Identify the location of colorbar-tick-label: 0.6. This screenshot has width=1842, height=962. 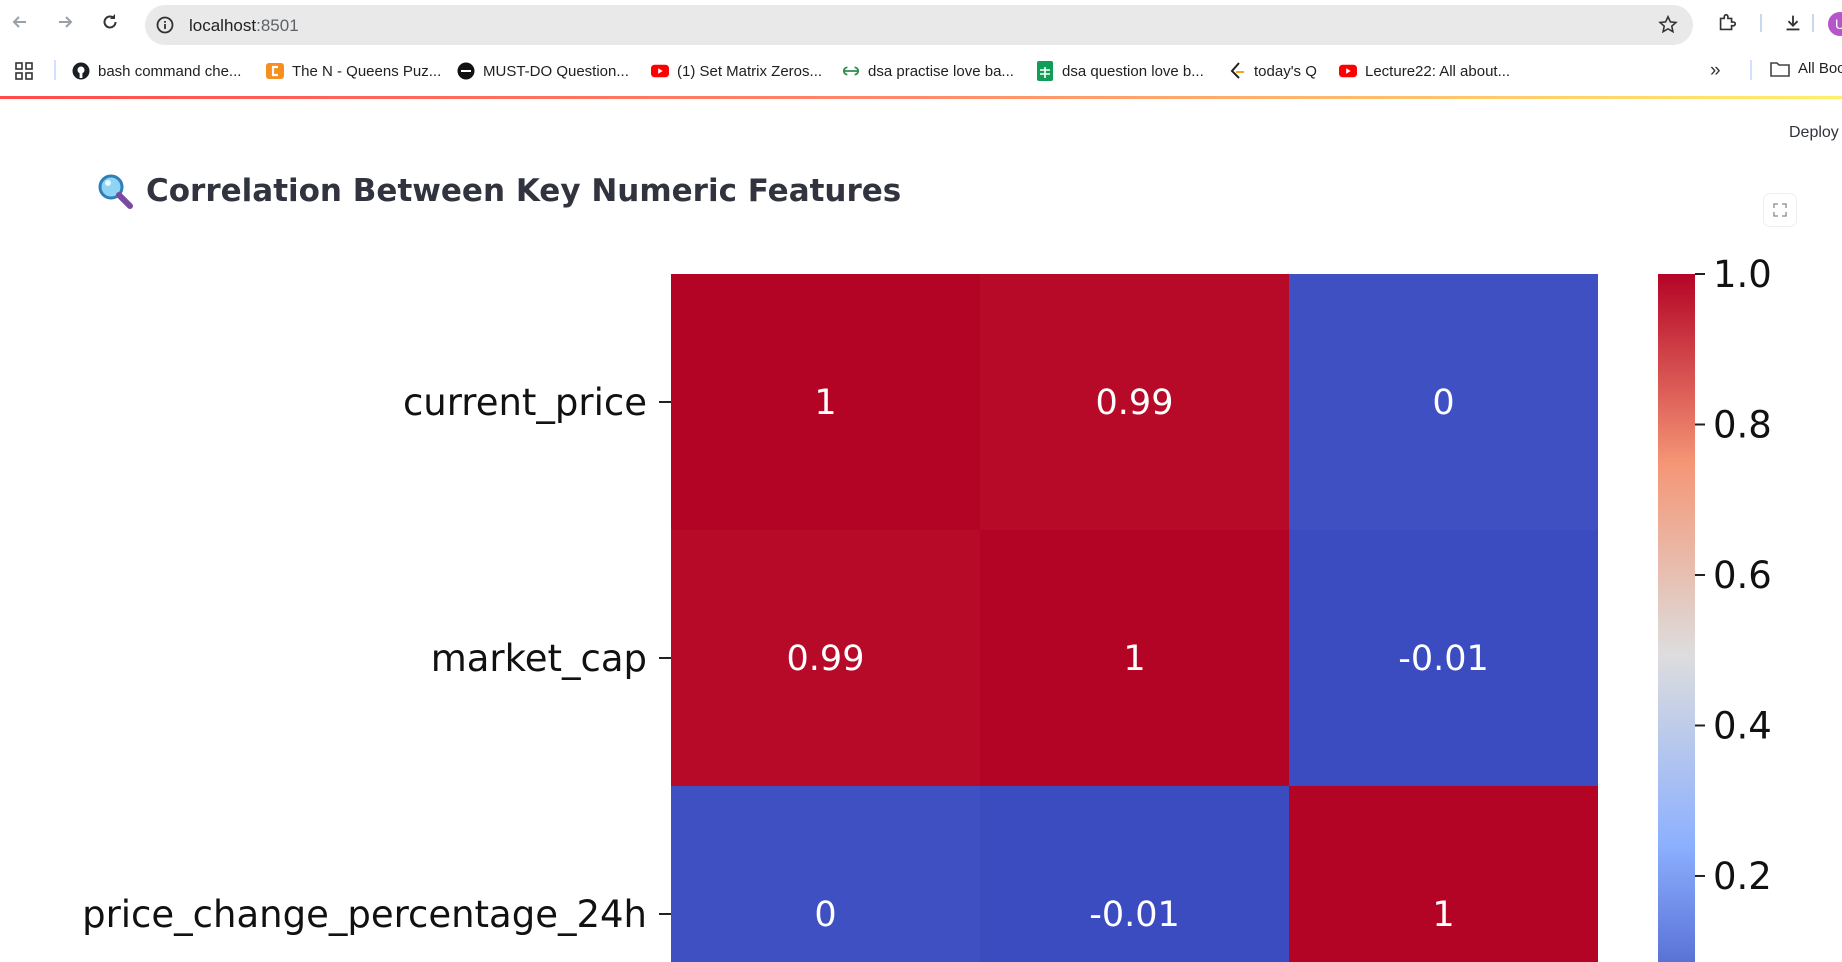
(1742, 575).